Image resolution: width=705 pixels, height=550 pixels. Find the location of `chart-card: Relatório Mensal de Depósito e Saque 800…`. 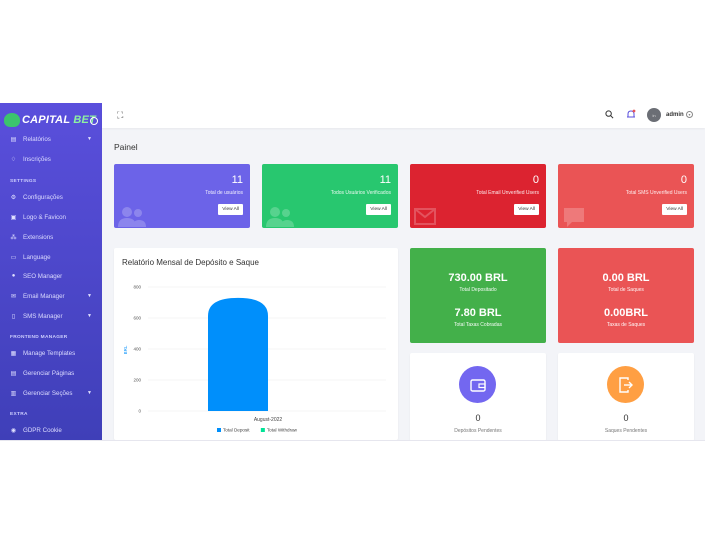

chart-card: Relatório Mensal de Depósito e Saque 800… is located at coordinates (256, 344).